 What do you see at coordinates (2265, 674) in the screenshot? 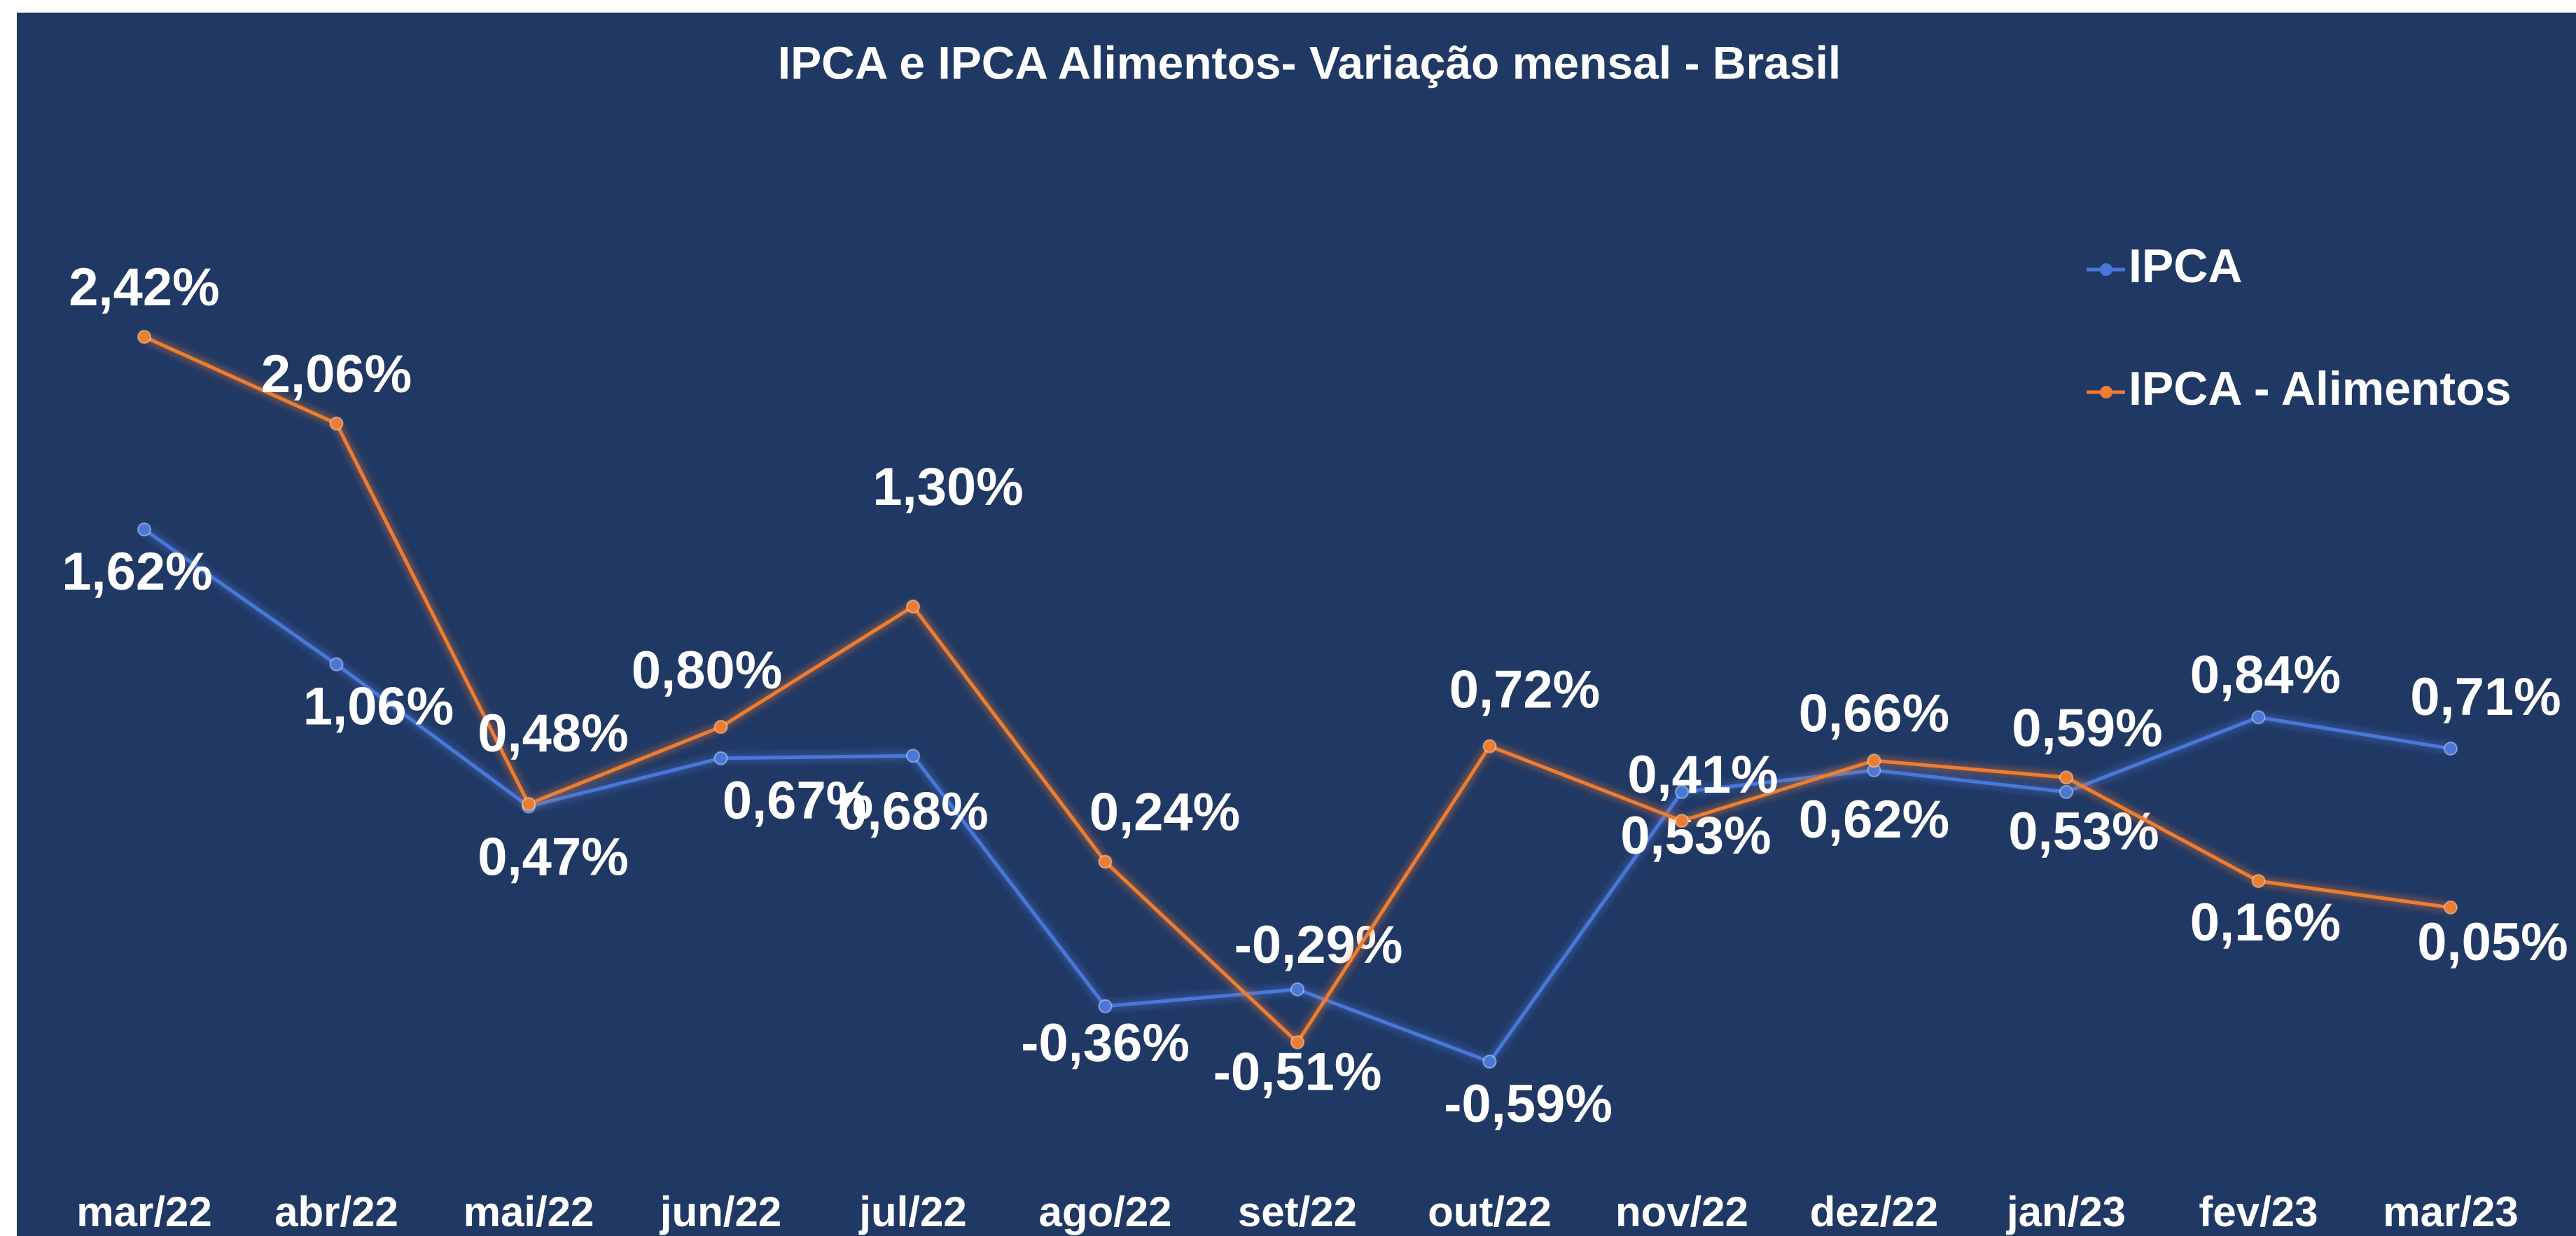
I see `data-label: 0,84%` at bounding box center [2265, 674].